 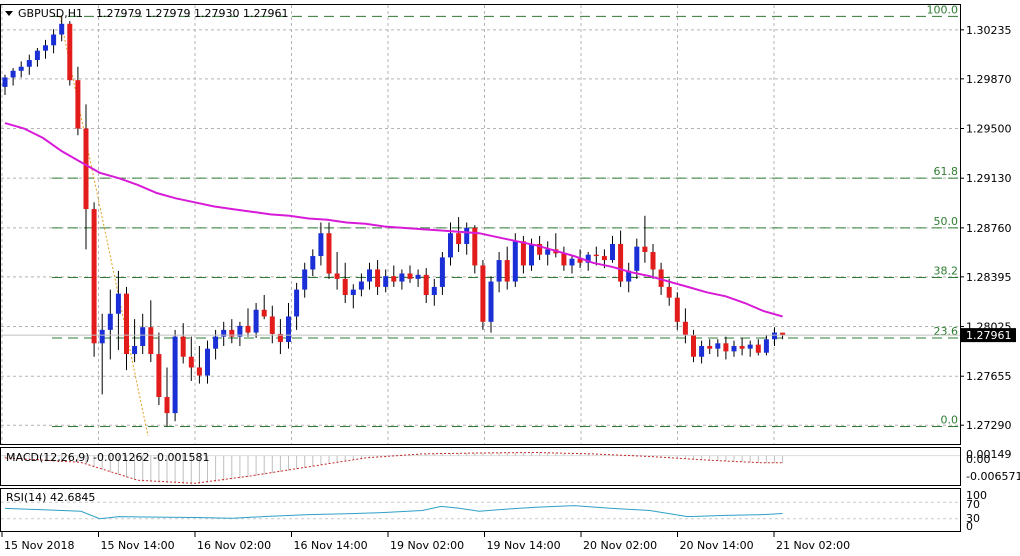 I want to click on y-tick-label: 1.29500, so click(x=989, y=129).